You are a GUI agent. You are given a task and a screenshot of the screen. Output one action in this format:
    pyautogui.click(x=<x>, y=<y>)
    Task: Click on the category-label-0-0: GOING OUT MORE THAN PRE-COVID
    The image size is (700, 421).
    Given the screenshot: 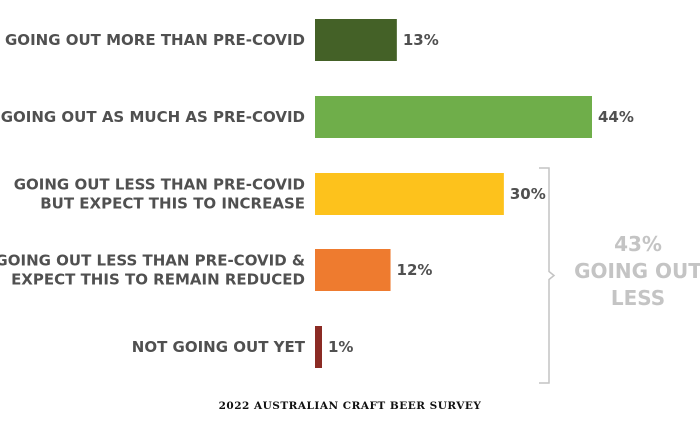 What is the action you would take?
    pyautogui.click(x=155, y=40)
    